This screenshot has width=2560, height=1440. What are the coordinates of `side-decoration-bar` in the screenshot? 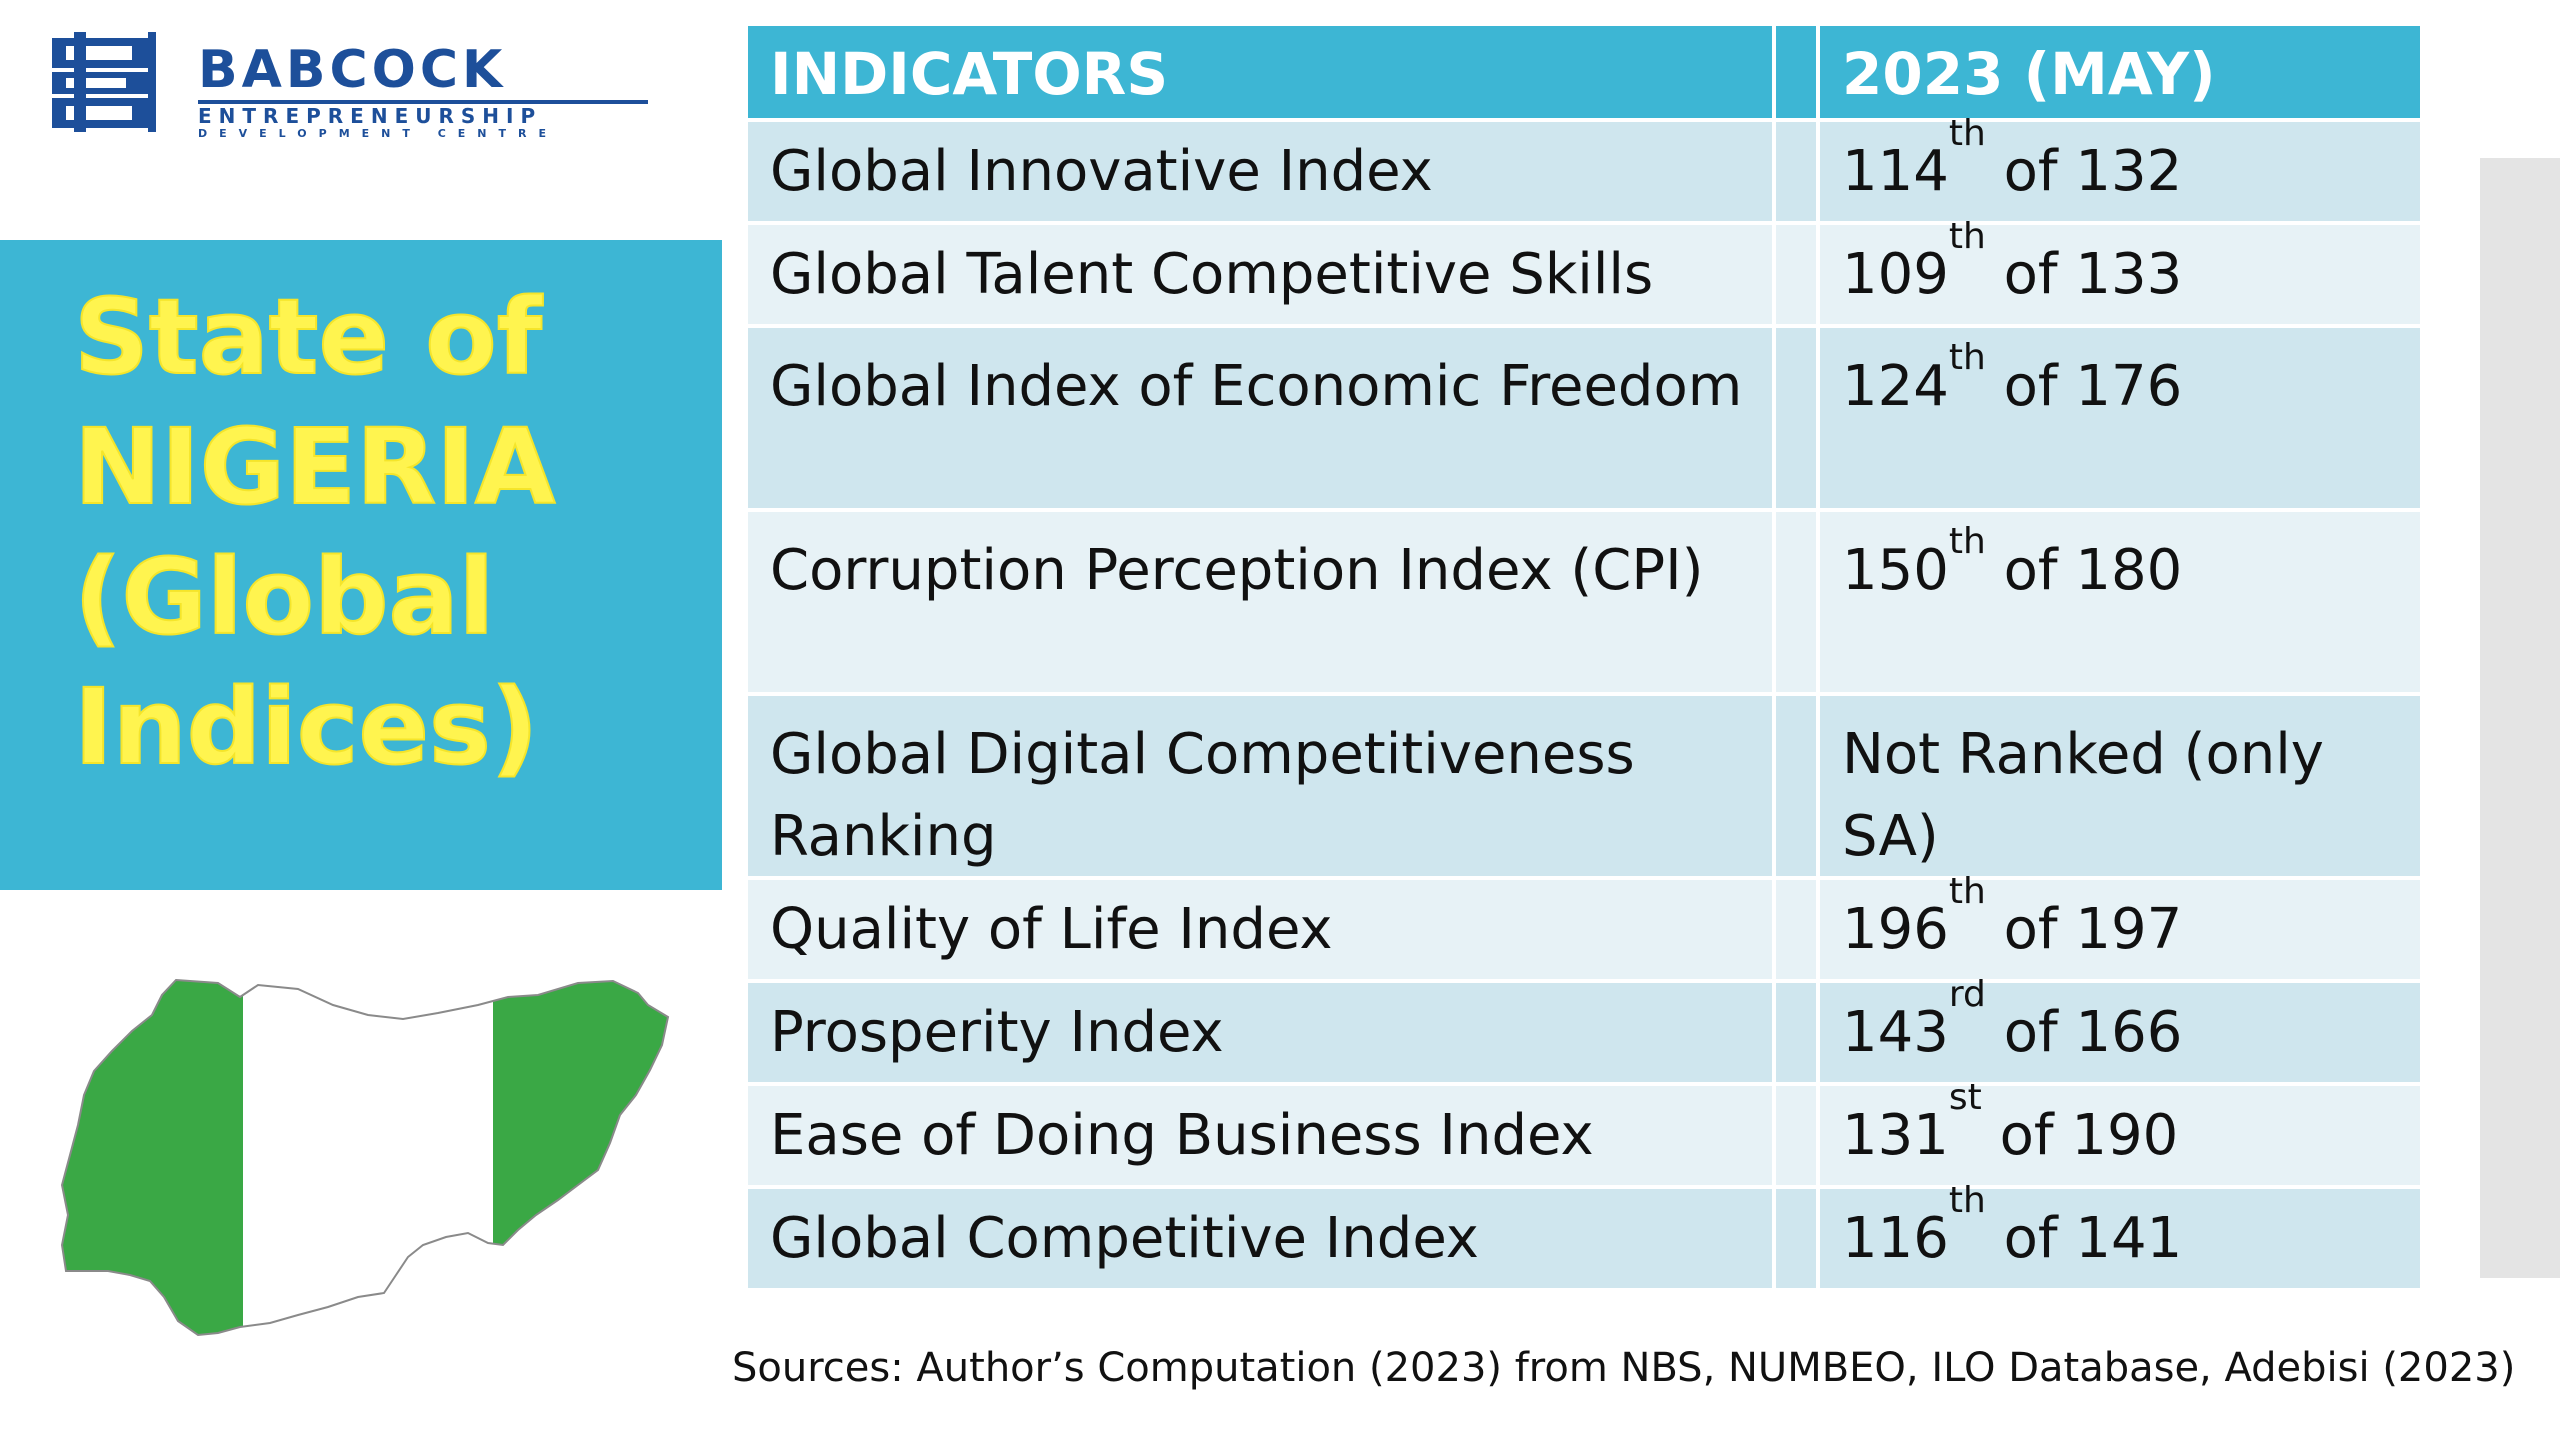 It's located at (2520, 718).